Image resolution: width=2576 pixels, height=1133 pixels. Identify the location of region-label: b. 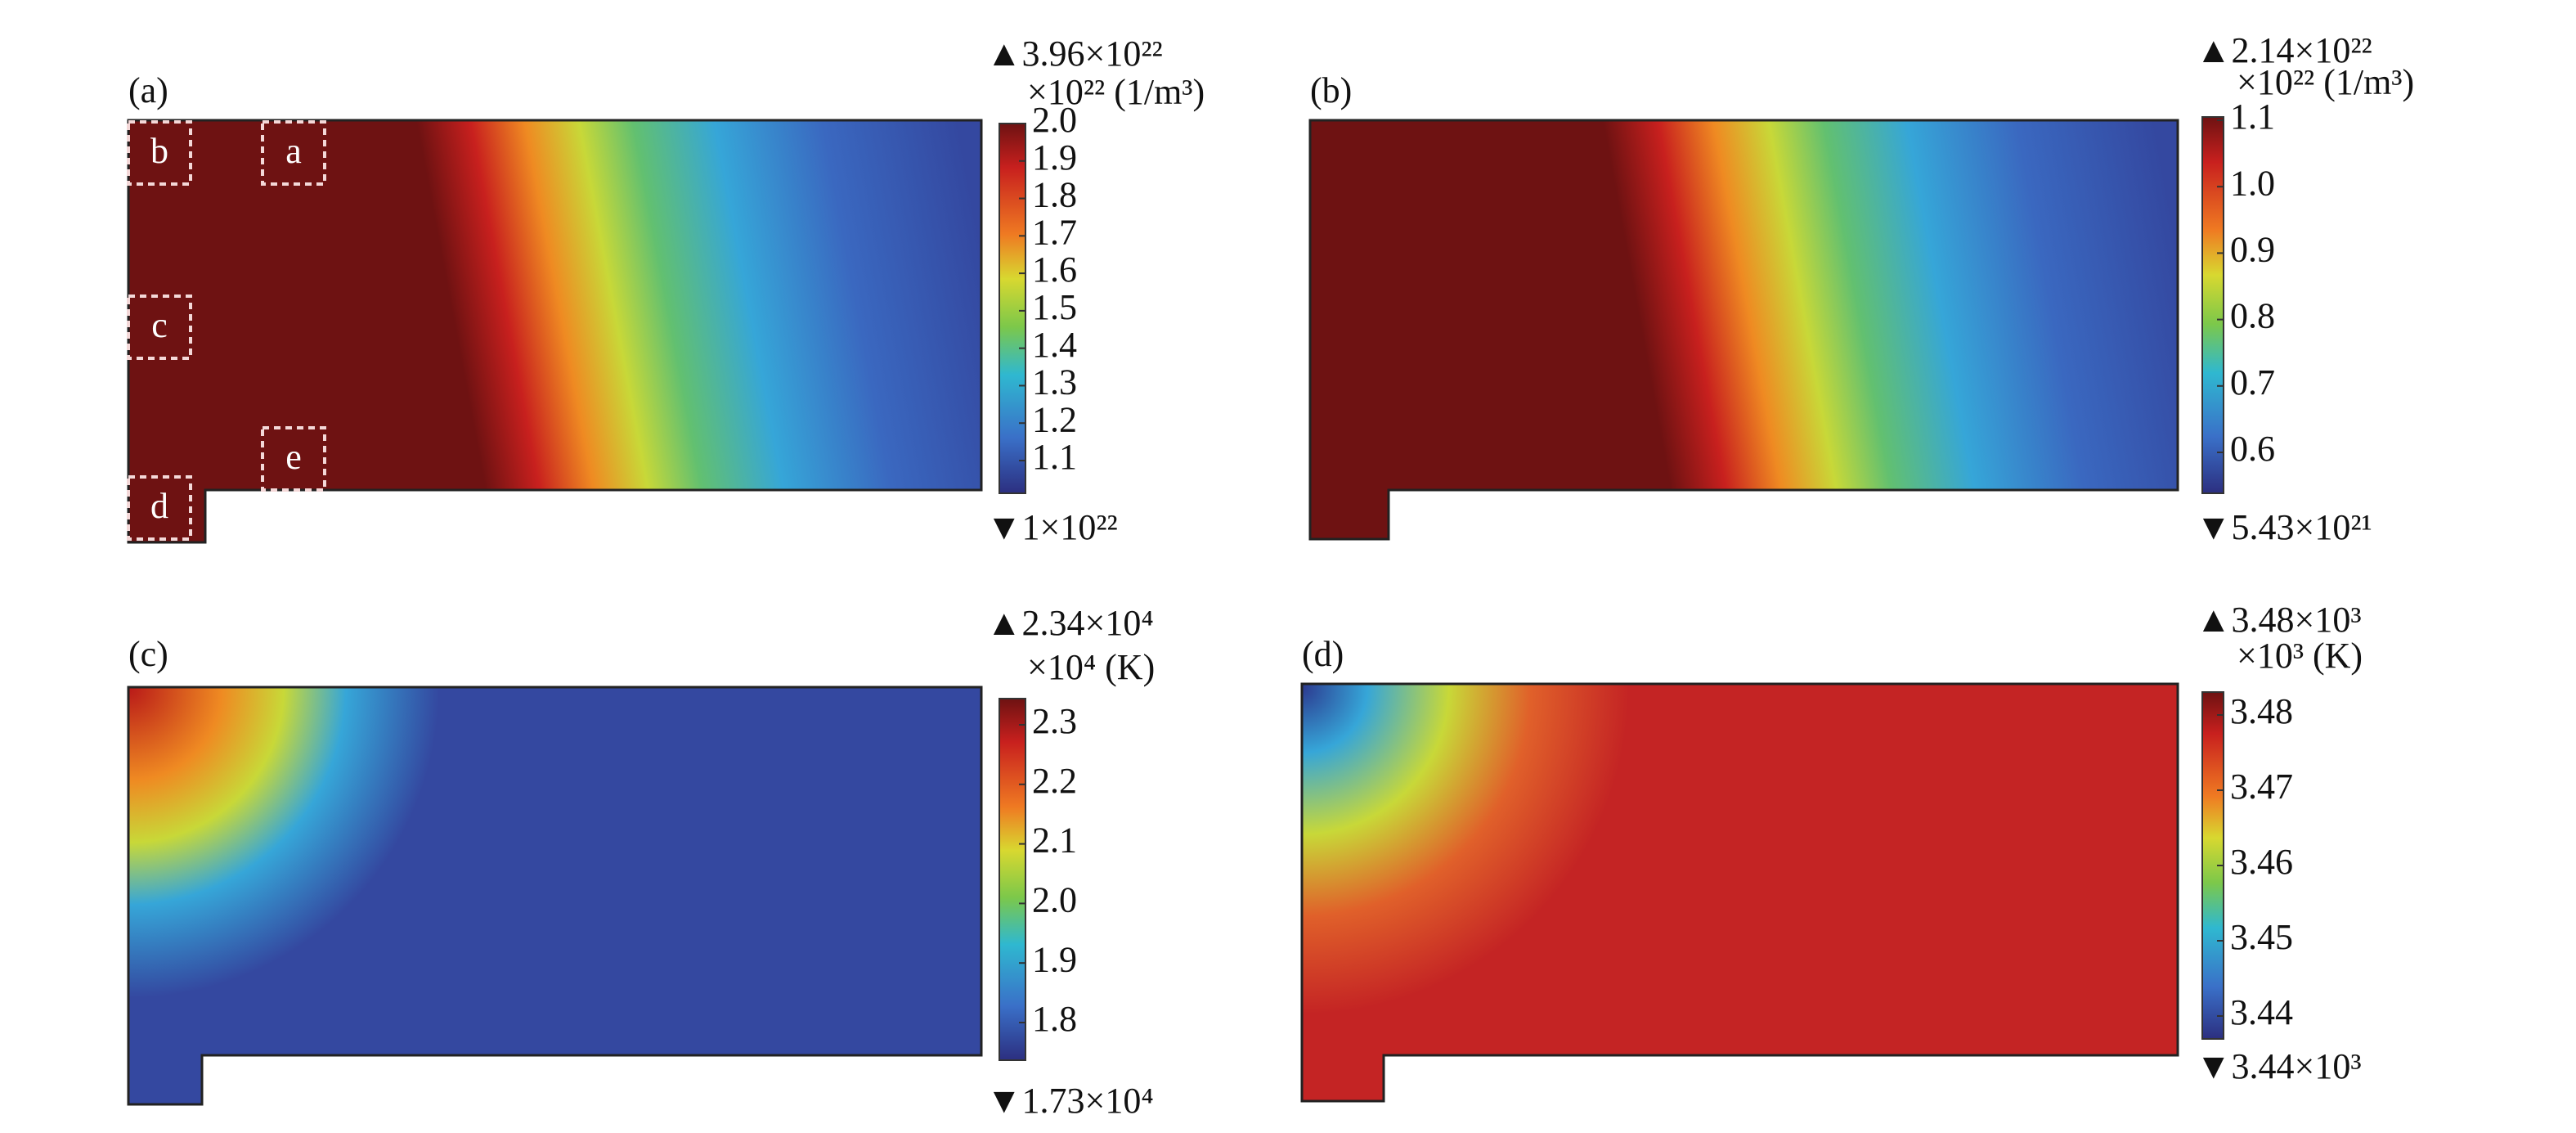
(159, 151).